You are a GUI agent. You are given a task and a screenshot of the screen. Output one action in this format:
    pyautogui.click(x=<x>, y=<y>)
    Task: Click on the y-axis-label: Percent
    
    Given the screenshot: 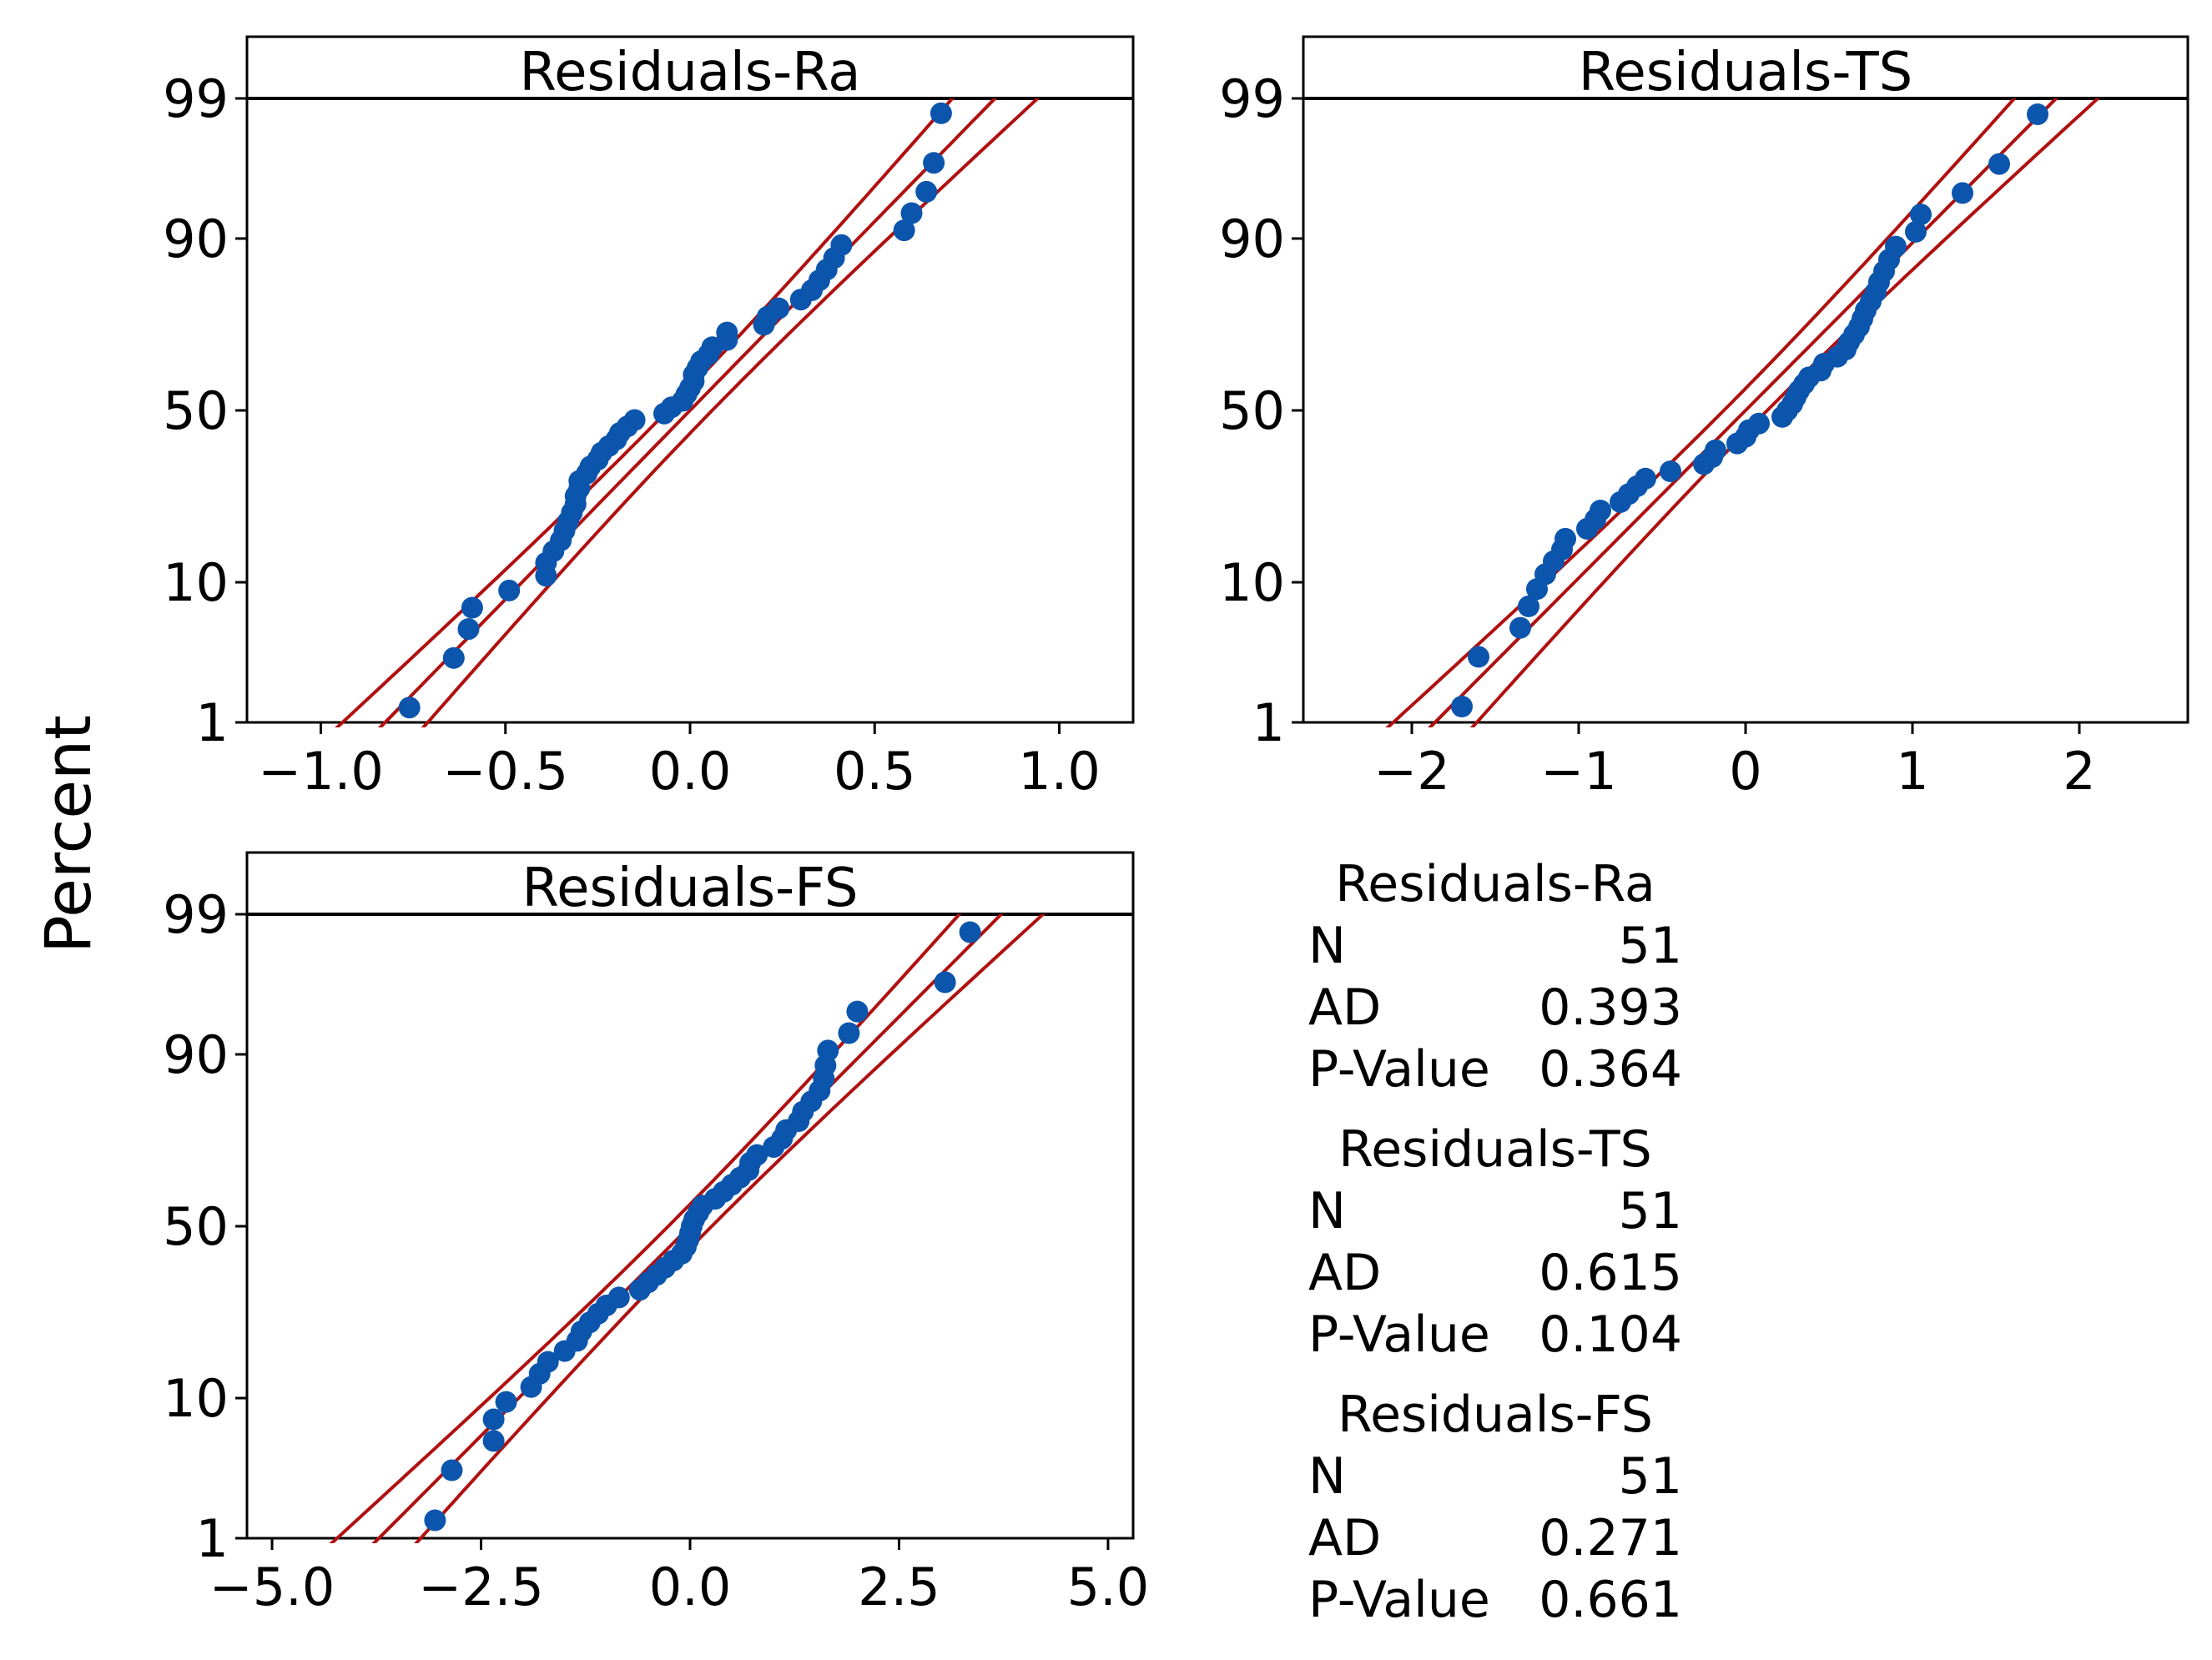 What is the action you would take?
    pyautogui.click(x=68, y=834)
    